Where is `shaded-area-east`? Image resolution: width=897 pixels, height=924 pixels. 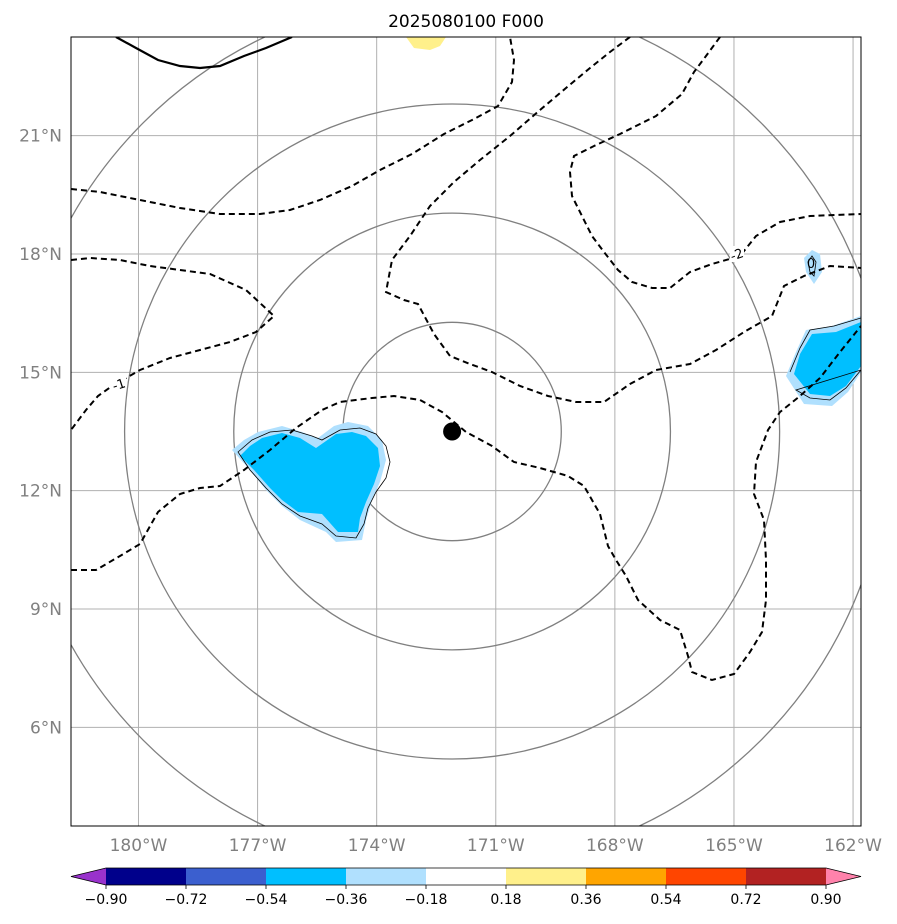
shaded-area-east is located at coordinates (823, 328).